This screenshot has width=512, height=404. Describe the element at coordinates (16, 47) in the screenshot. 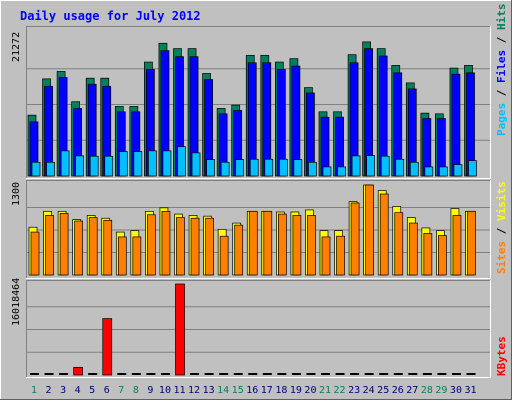

I see `y-tick-hits: 21272` at that location.